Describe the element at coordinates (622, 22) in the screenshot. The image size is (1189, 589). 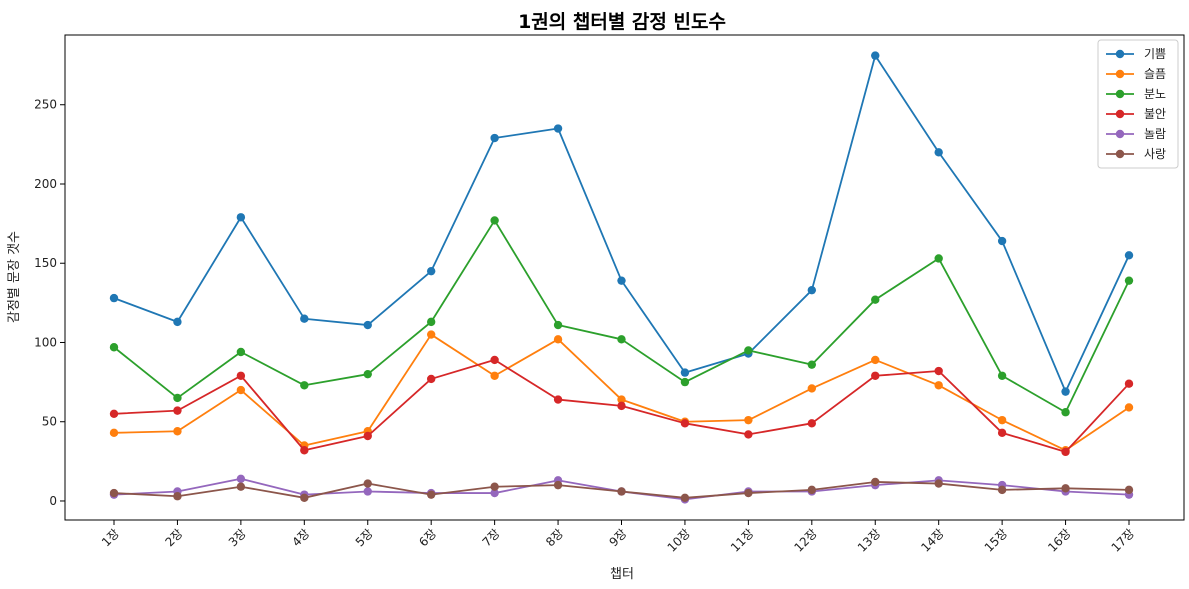
I see `chart-title: 1권의 챕터별 감정 빈도수` at that location.